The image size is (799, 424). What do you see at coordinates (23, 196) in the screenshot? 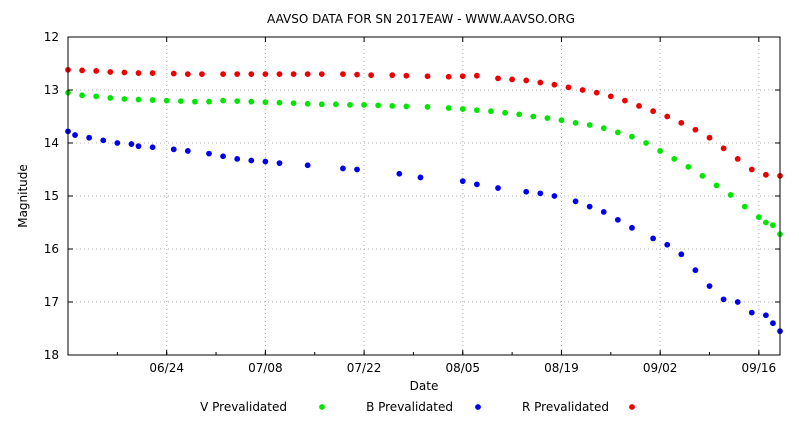
I see `y-axis-label: Magnitude` at bounding box center [23, 196].